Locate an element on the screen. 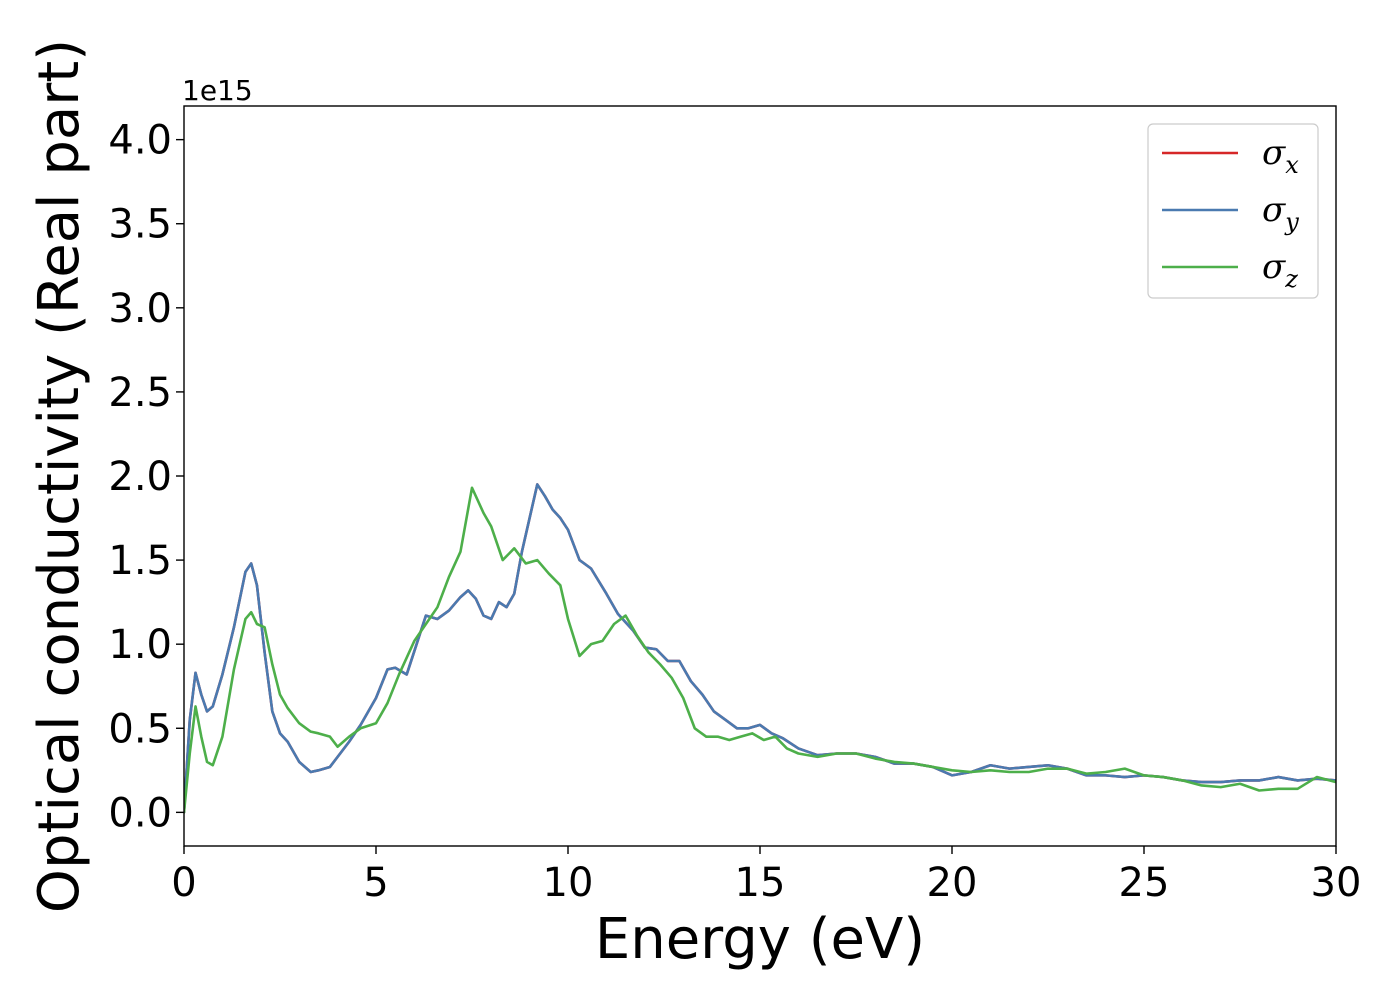  y-tick-label: 1.0 is located at coordinates (140, 645).